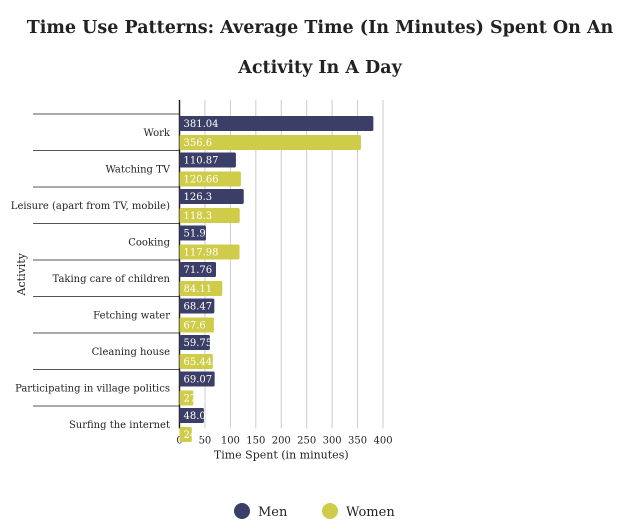 This screenshot has width=640, height=530. I want to click on x-tick-label-150: 150, so click(255, 441).